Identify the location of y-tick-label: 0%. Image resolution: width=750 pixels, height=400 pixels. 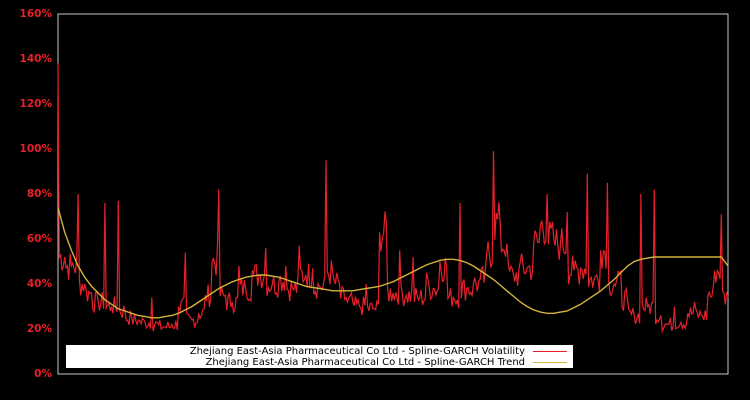
(43, 374).